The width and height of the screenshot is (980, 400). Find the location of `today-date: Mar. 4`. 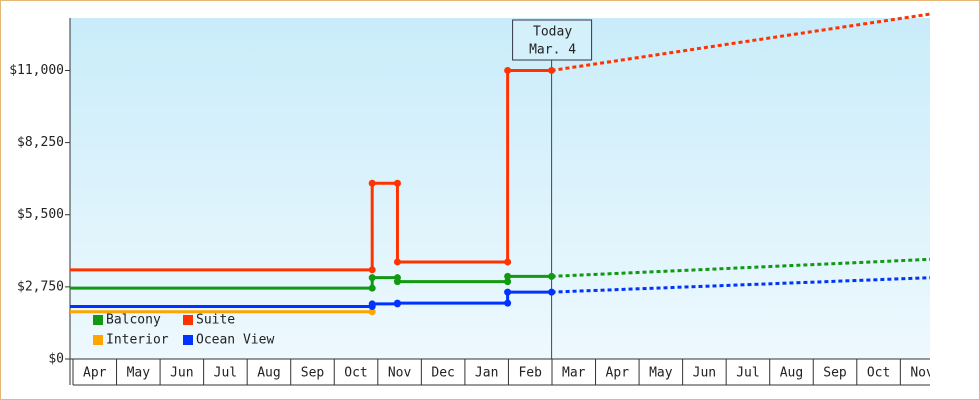

today-date: Mar. 4 is located at coordinates (552, 50).